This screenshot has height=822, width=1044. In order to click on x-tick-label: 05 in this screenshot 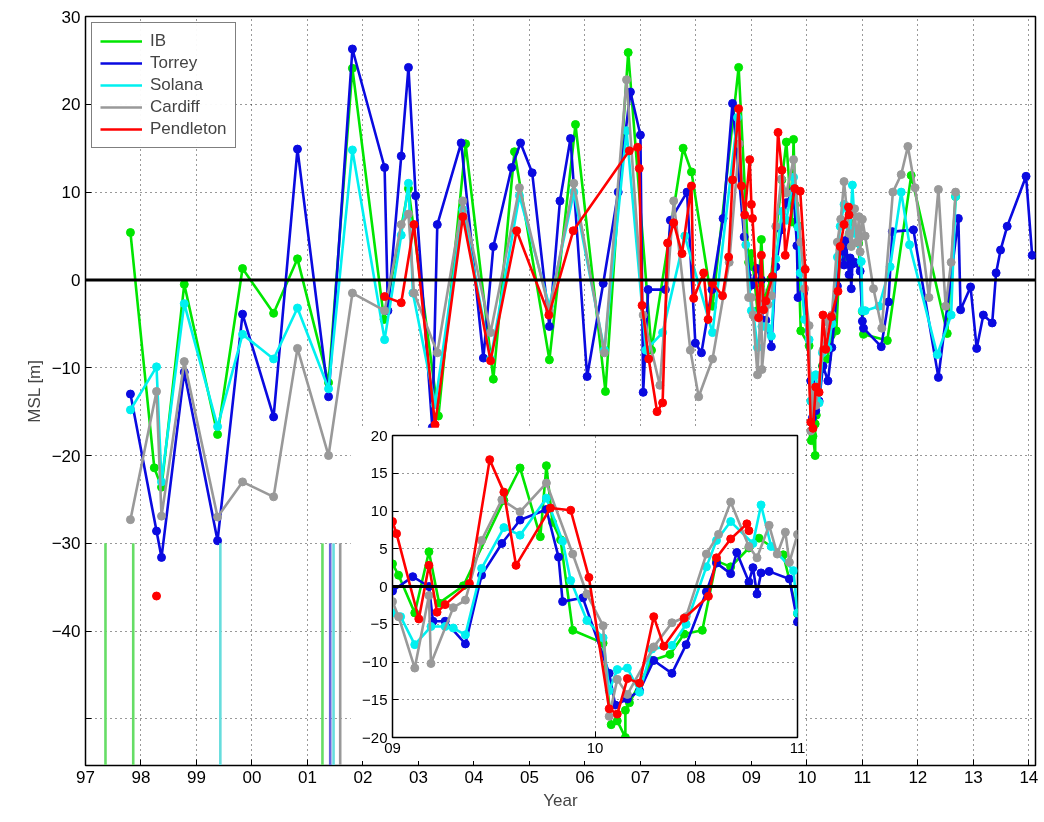, I will do `click(529, 777)`.